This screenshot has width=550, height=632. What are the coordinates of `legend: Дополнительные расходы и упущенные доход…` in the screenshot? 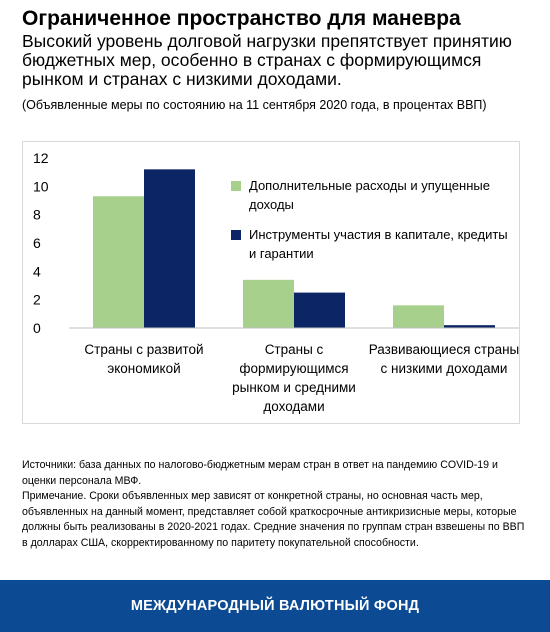 It's located at (371, 225).